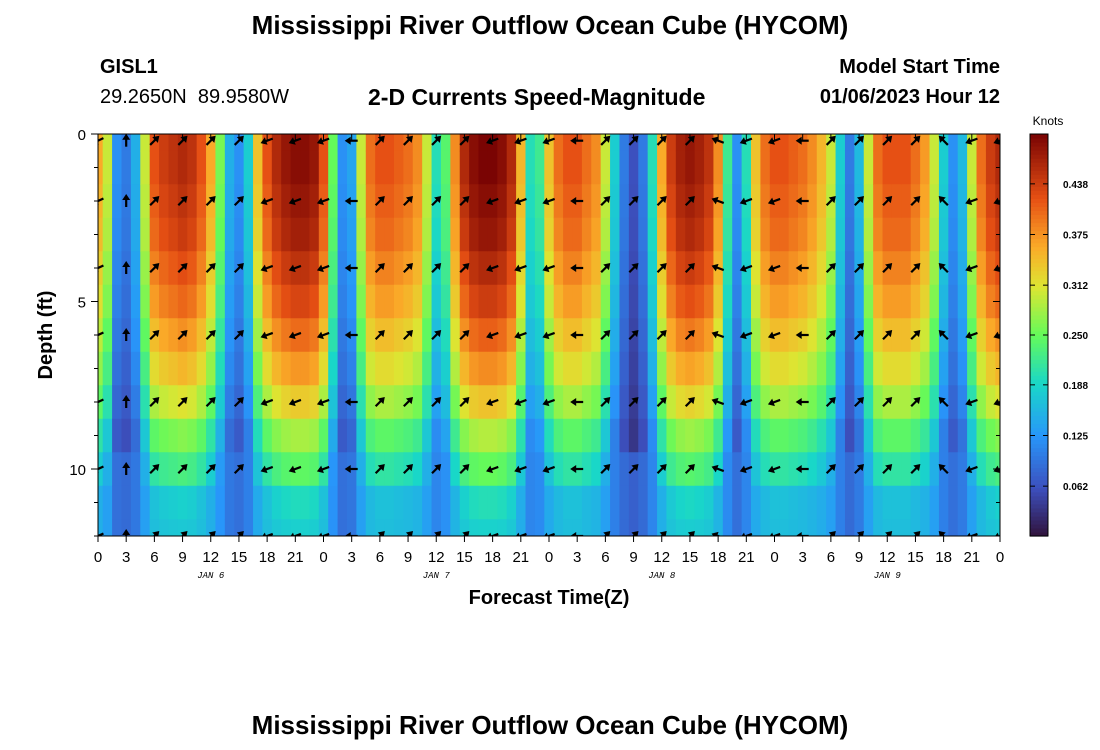 The width and height of the screenshot is (1100, 750). What do you see at coordinates (1075, 437) in the screenshot?
I see `colorbar-tick-label: 0.125` at bounding box center [1075, 437].